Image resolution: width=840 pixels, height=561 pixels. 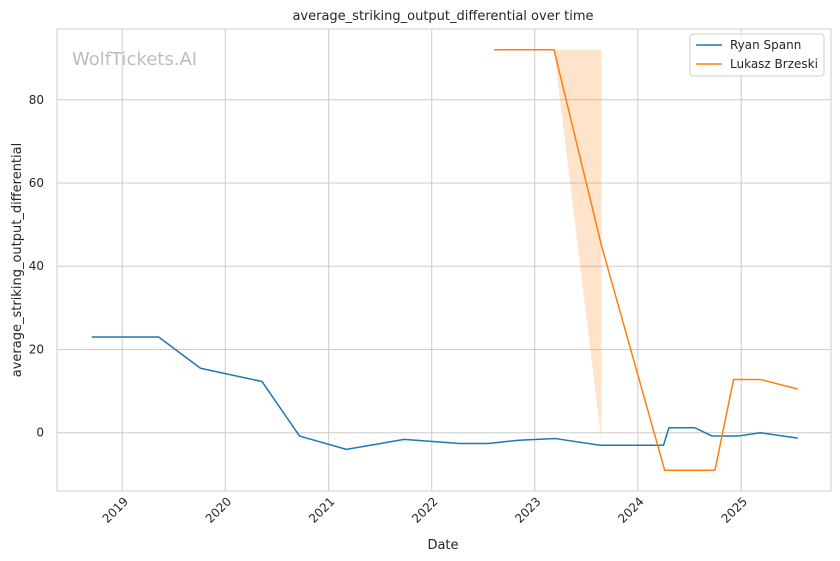 I want to click on watermark: WolfTickets.AI, so click(x=134, y=59).